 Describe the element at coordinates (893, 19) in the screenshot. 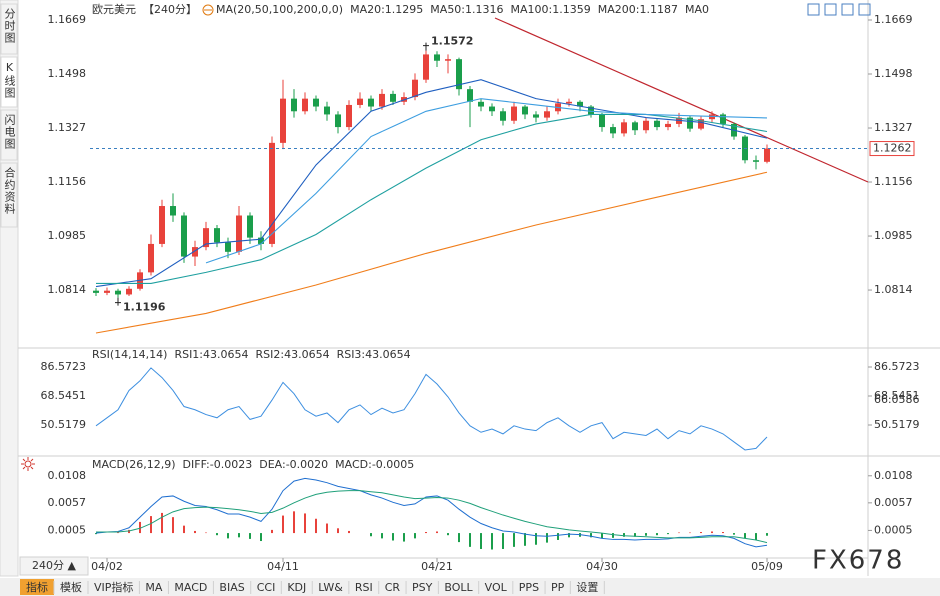

I see `y-tick-label: 1.1669` at that location.